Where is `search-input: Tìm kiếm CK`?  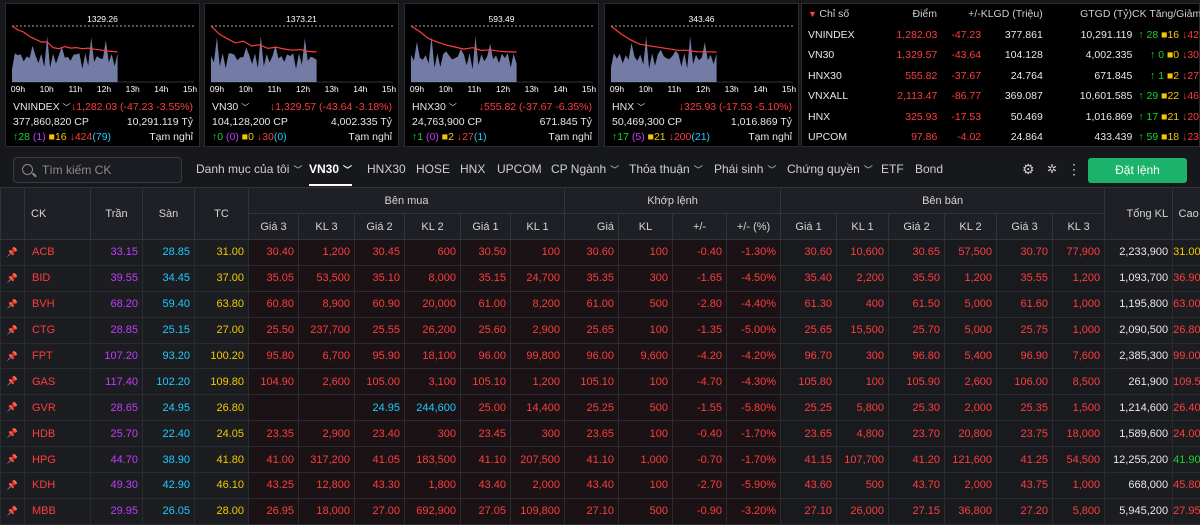 search-input: Tìm kiếm CK is located at coordinates (97, 170).